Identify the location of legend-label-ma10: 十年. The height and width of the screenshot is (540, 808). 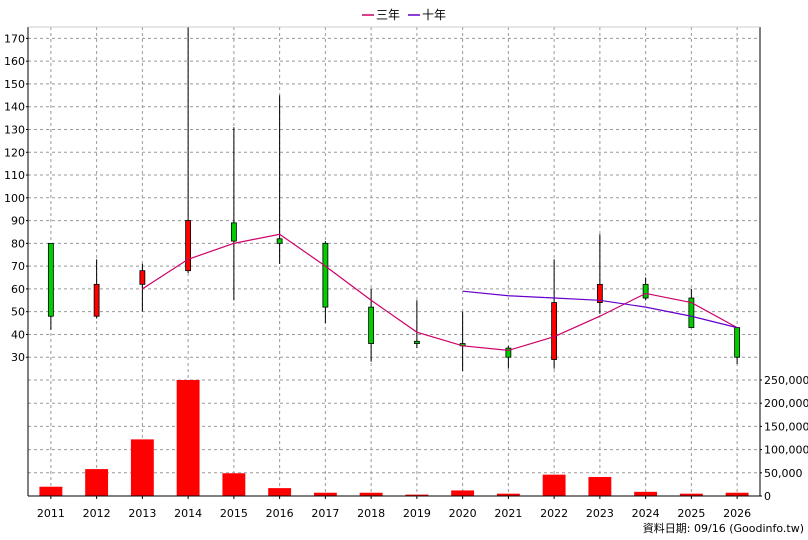
(434, 15).